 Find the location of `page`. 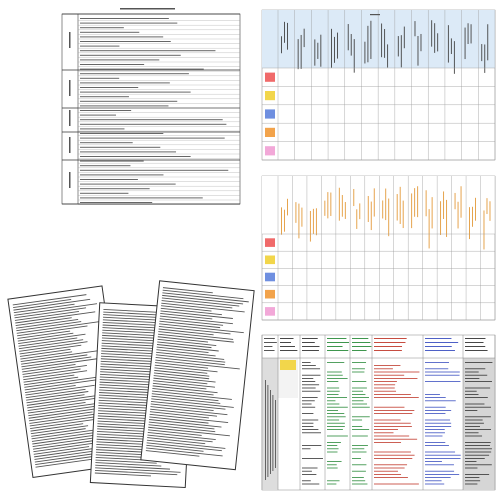

page is located at coordinates (378, 412).